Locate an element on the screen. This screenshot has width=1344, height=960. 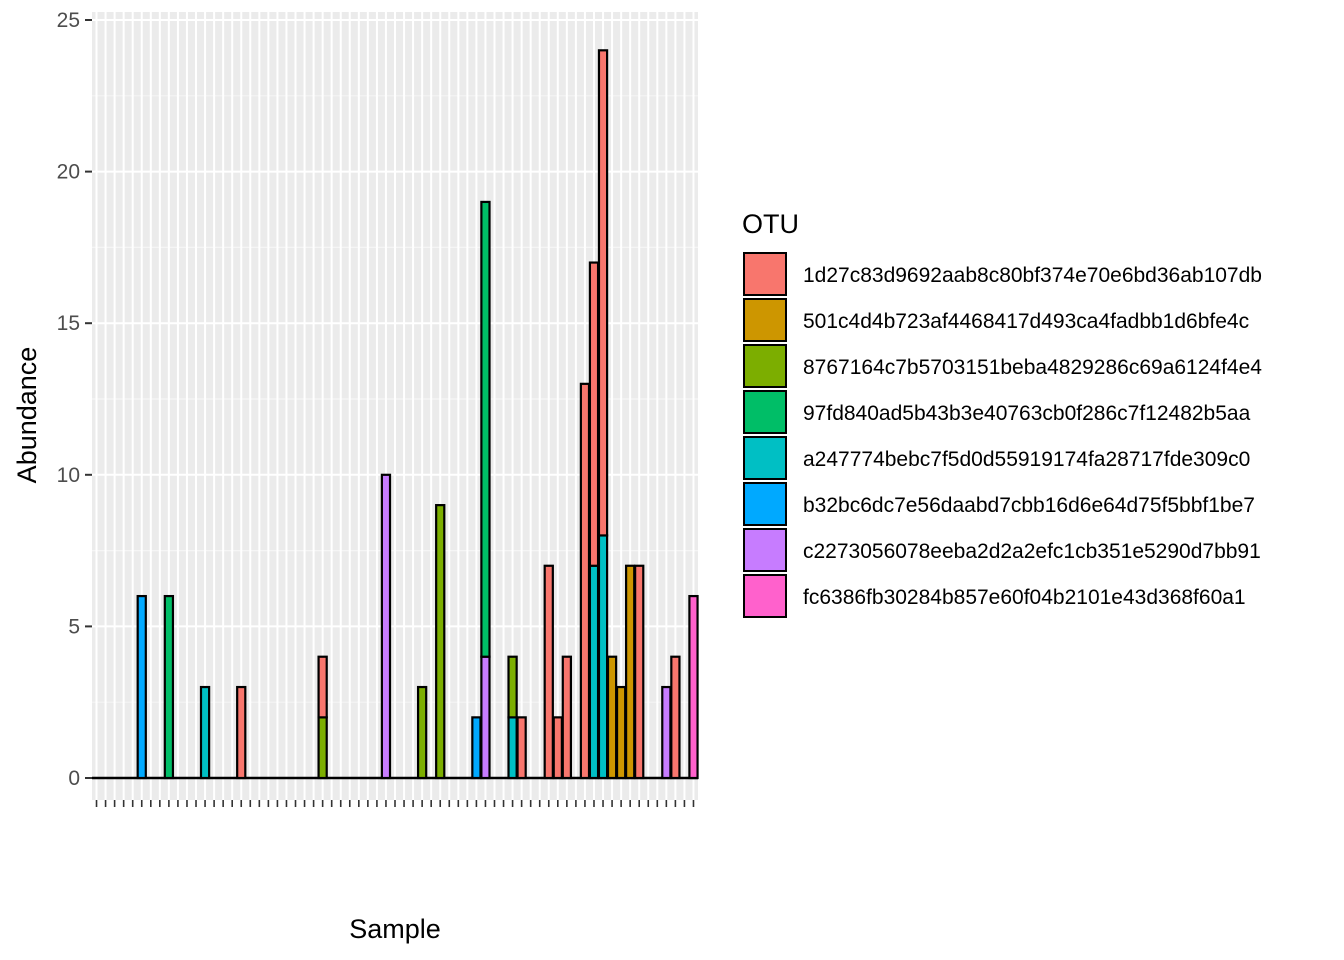
y-tick-label: 15 is located at coordinates (68, 323).